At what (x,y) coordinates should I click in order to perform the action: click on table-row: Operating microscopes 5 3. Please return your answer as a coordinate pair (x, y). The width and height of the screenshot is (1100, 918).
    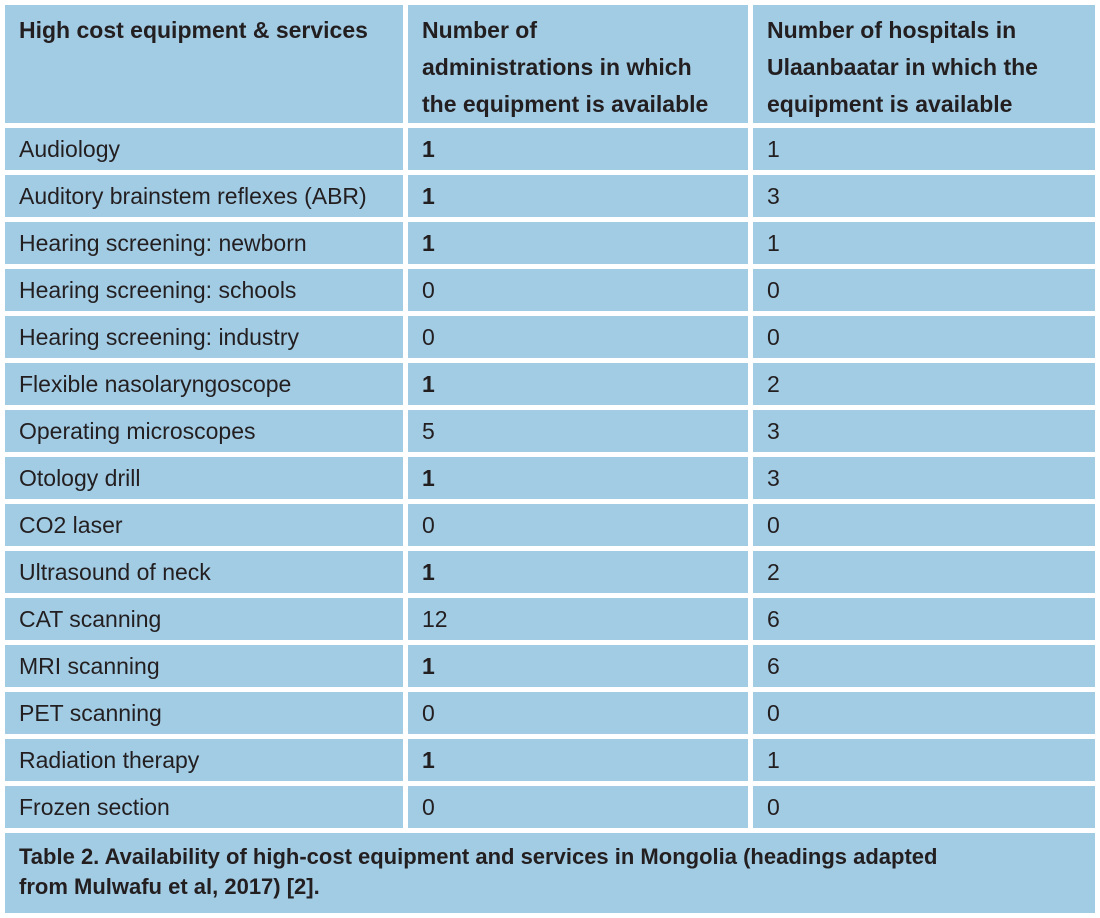
    Looking at the image, I should click on (550, 431).